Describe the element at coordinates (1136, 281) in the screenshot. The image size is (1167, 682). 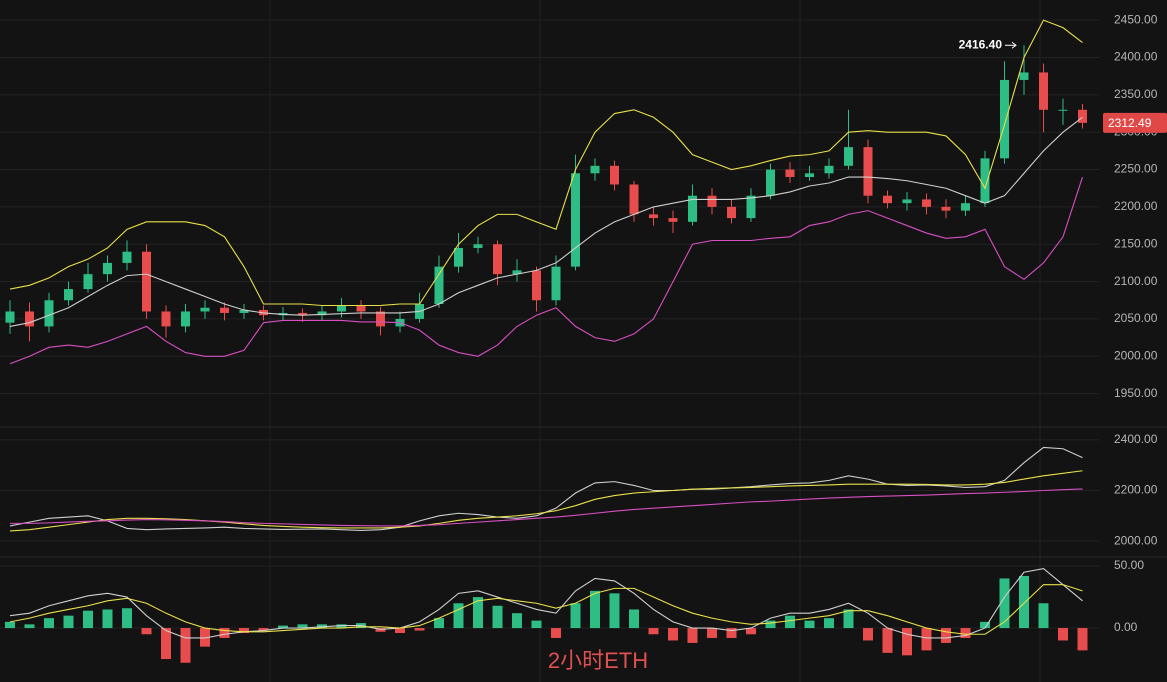
I see `y-tick-label: 2100.00` at that location.